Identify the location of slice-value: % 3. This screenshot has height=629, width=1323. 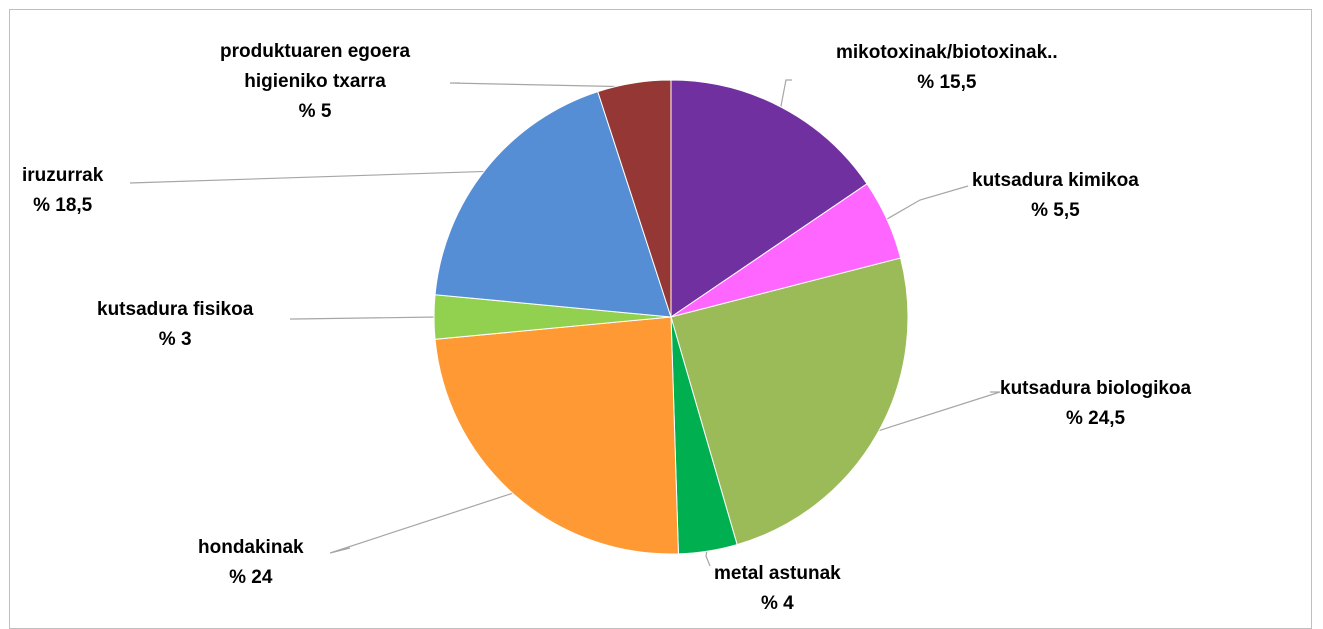
(175, 339).